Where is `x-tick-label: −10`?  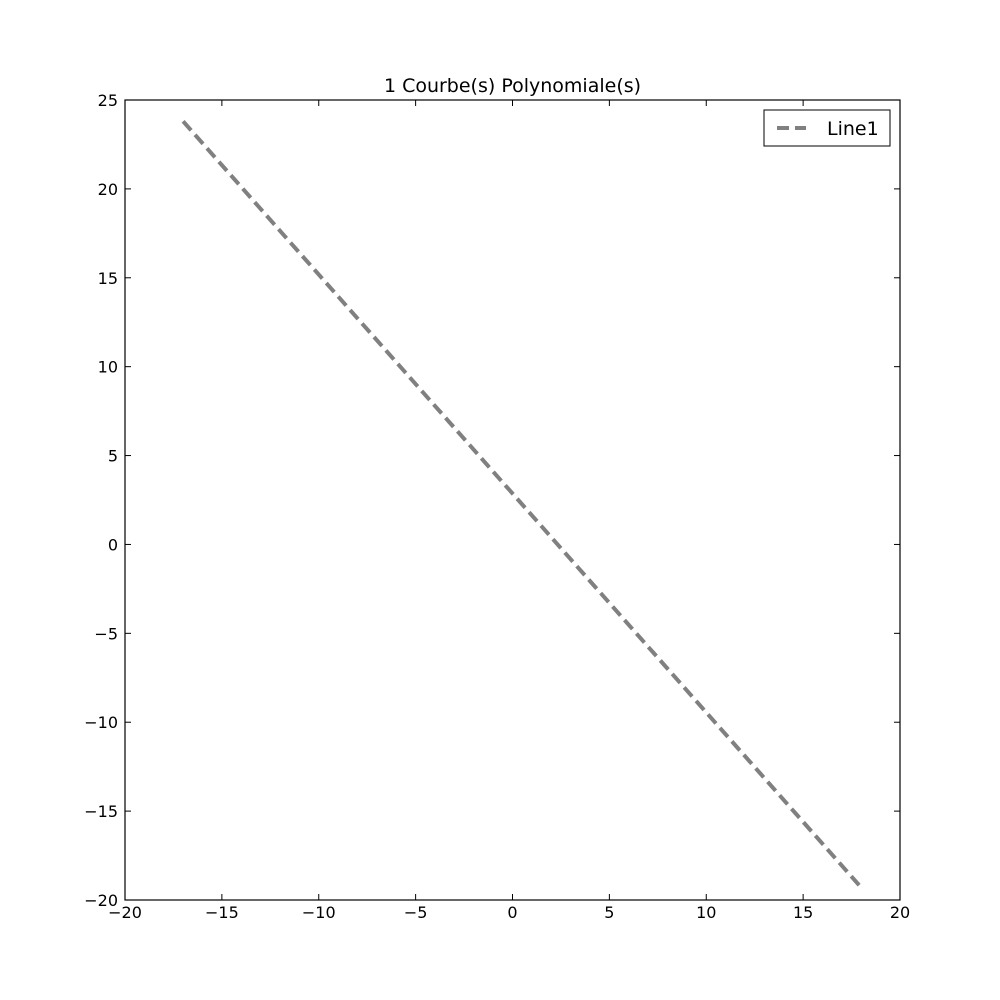
x-tick-label: −10 is located at coordinates (319, 912).